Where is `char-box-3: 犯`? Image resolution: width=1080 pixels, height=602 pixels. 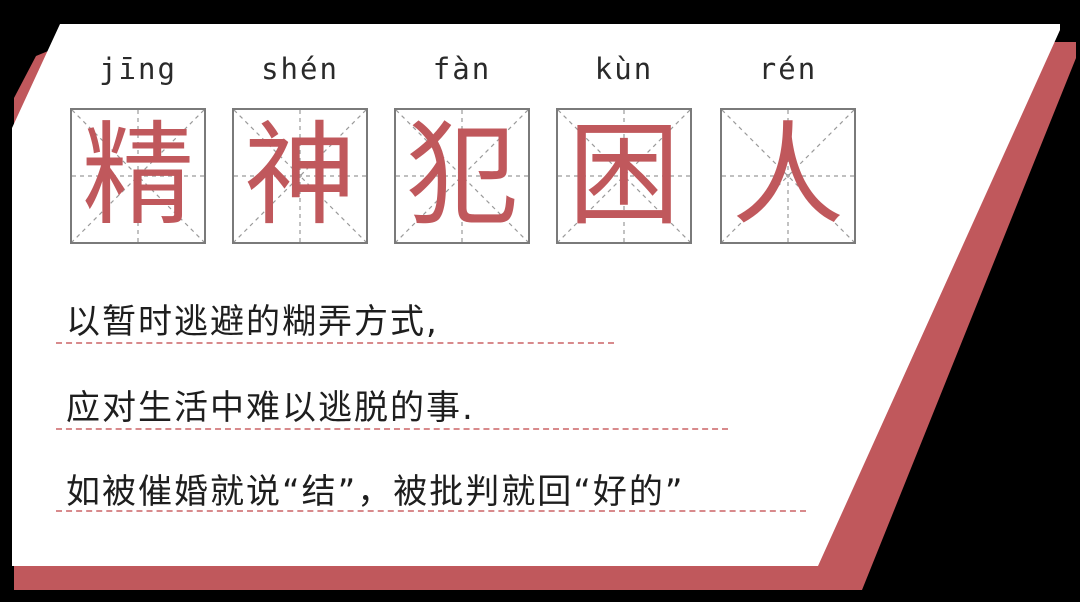
char-box-3: 犯 is located at coordinates (462, 176).